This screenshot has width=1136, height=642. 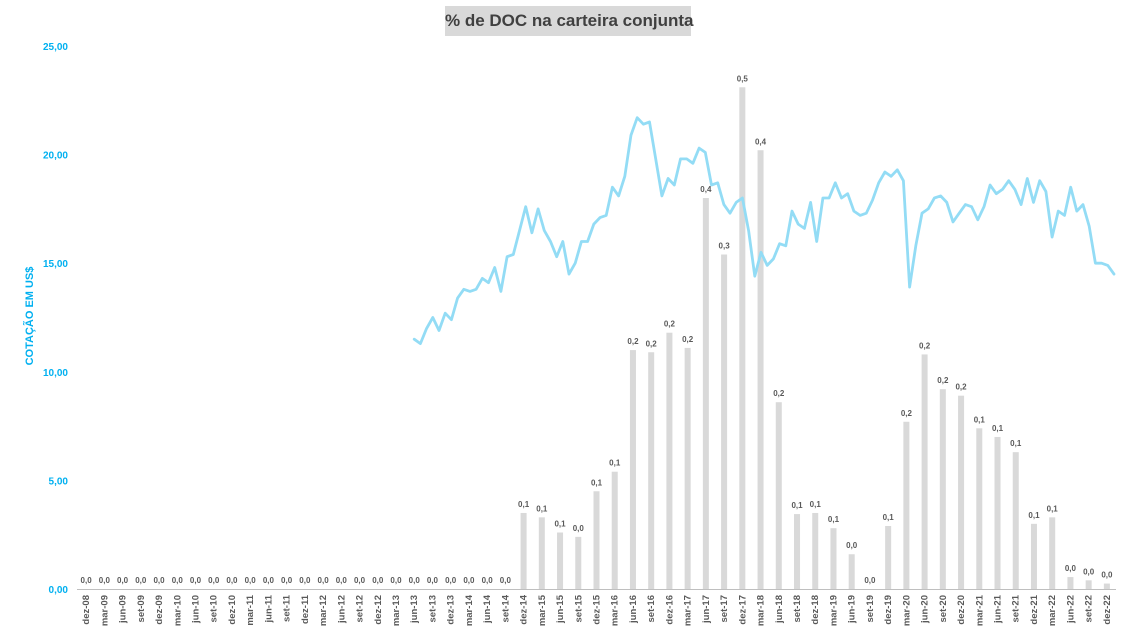 What do you see at coordinates (724, 608) in the screenshot?
I see `x-tick-label: set-17` at bounding box center [724, 608].